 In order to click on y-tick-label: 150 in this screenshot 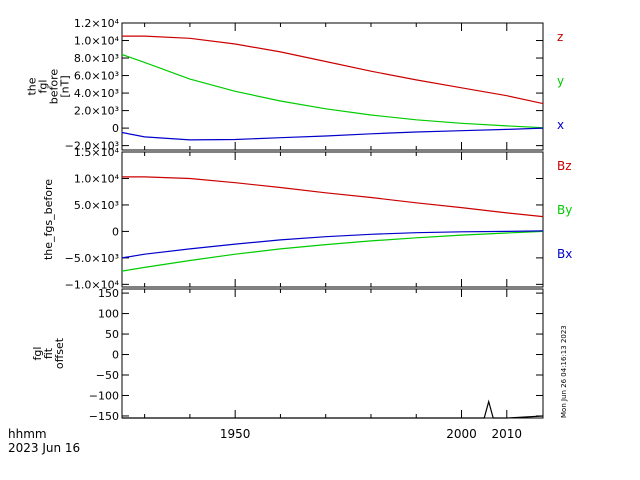, I will do `click(108, 293)`.